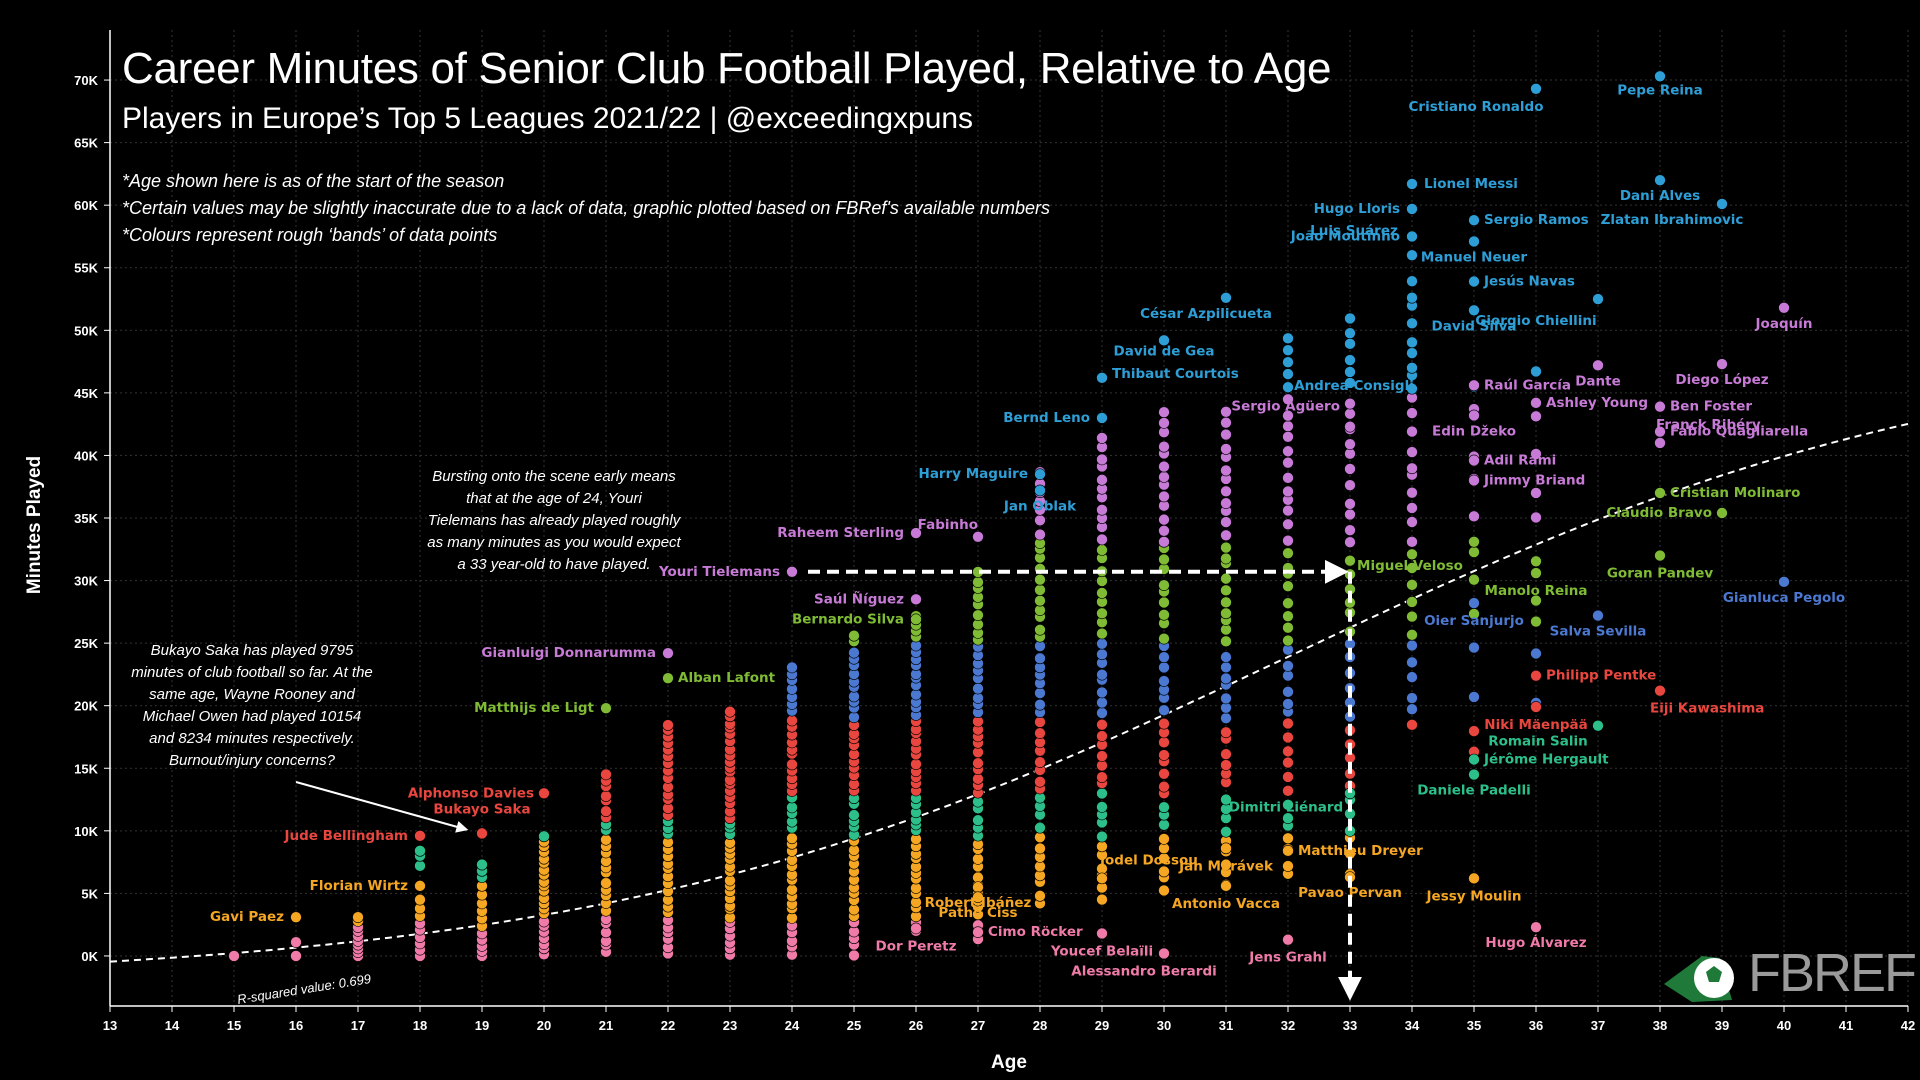 The image size is (1920, 1080). I want to click on fbref-logo: FBREF, so click(1832, 973).